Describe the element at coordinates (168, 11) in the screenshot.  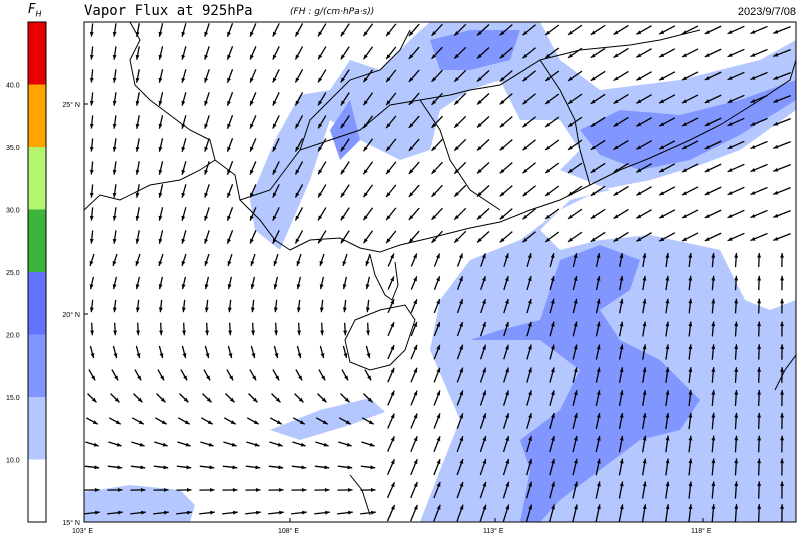
I see `map-title: Vapor Flux at 925hPa` at that location.